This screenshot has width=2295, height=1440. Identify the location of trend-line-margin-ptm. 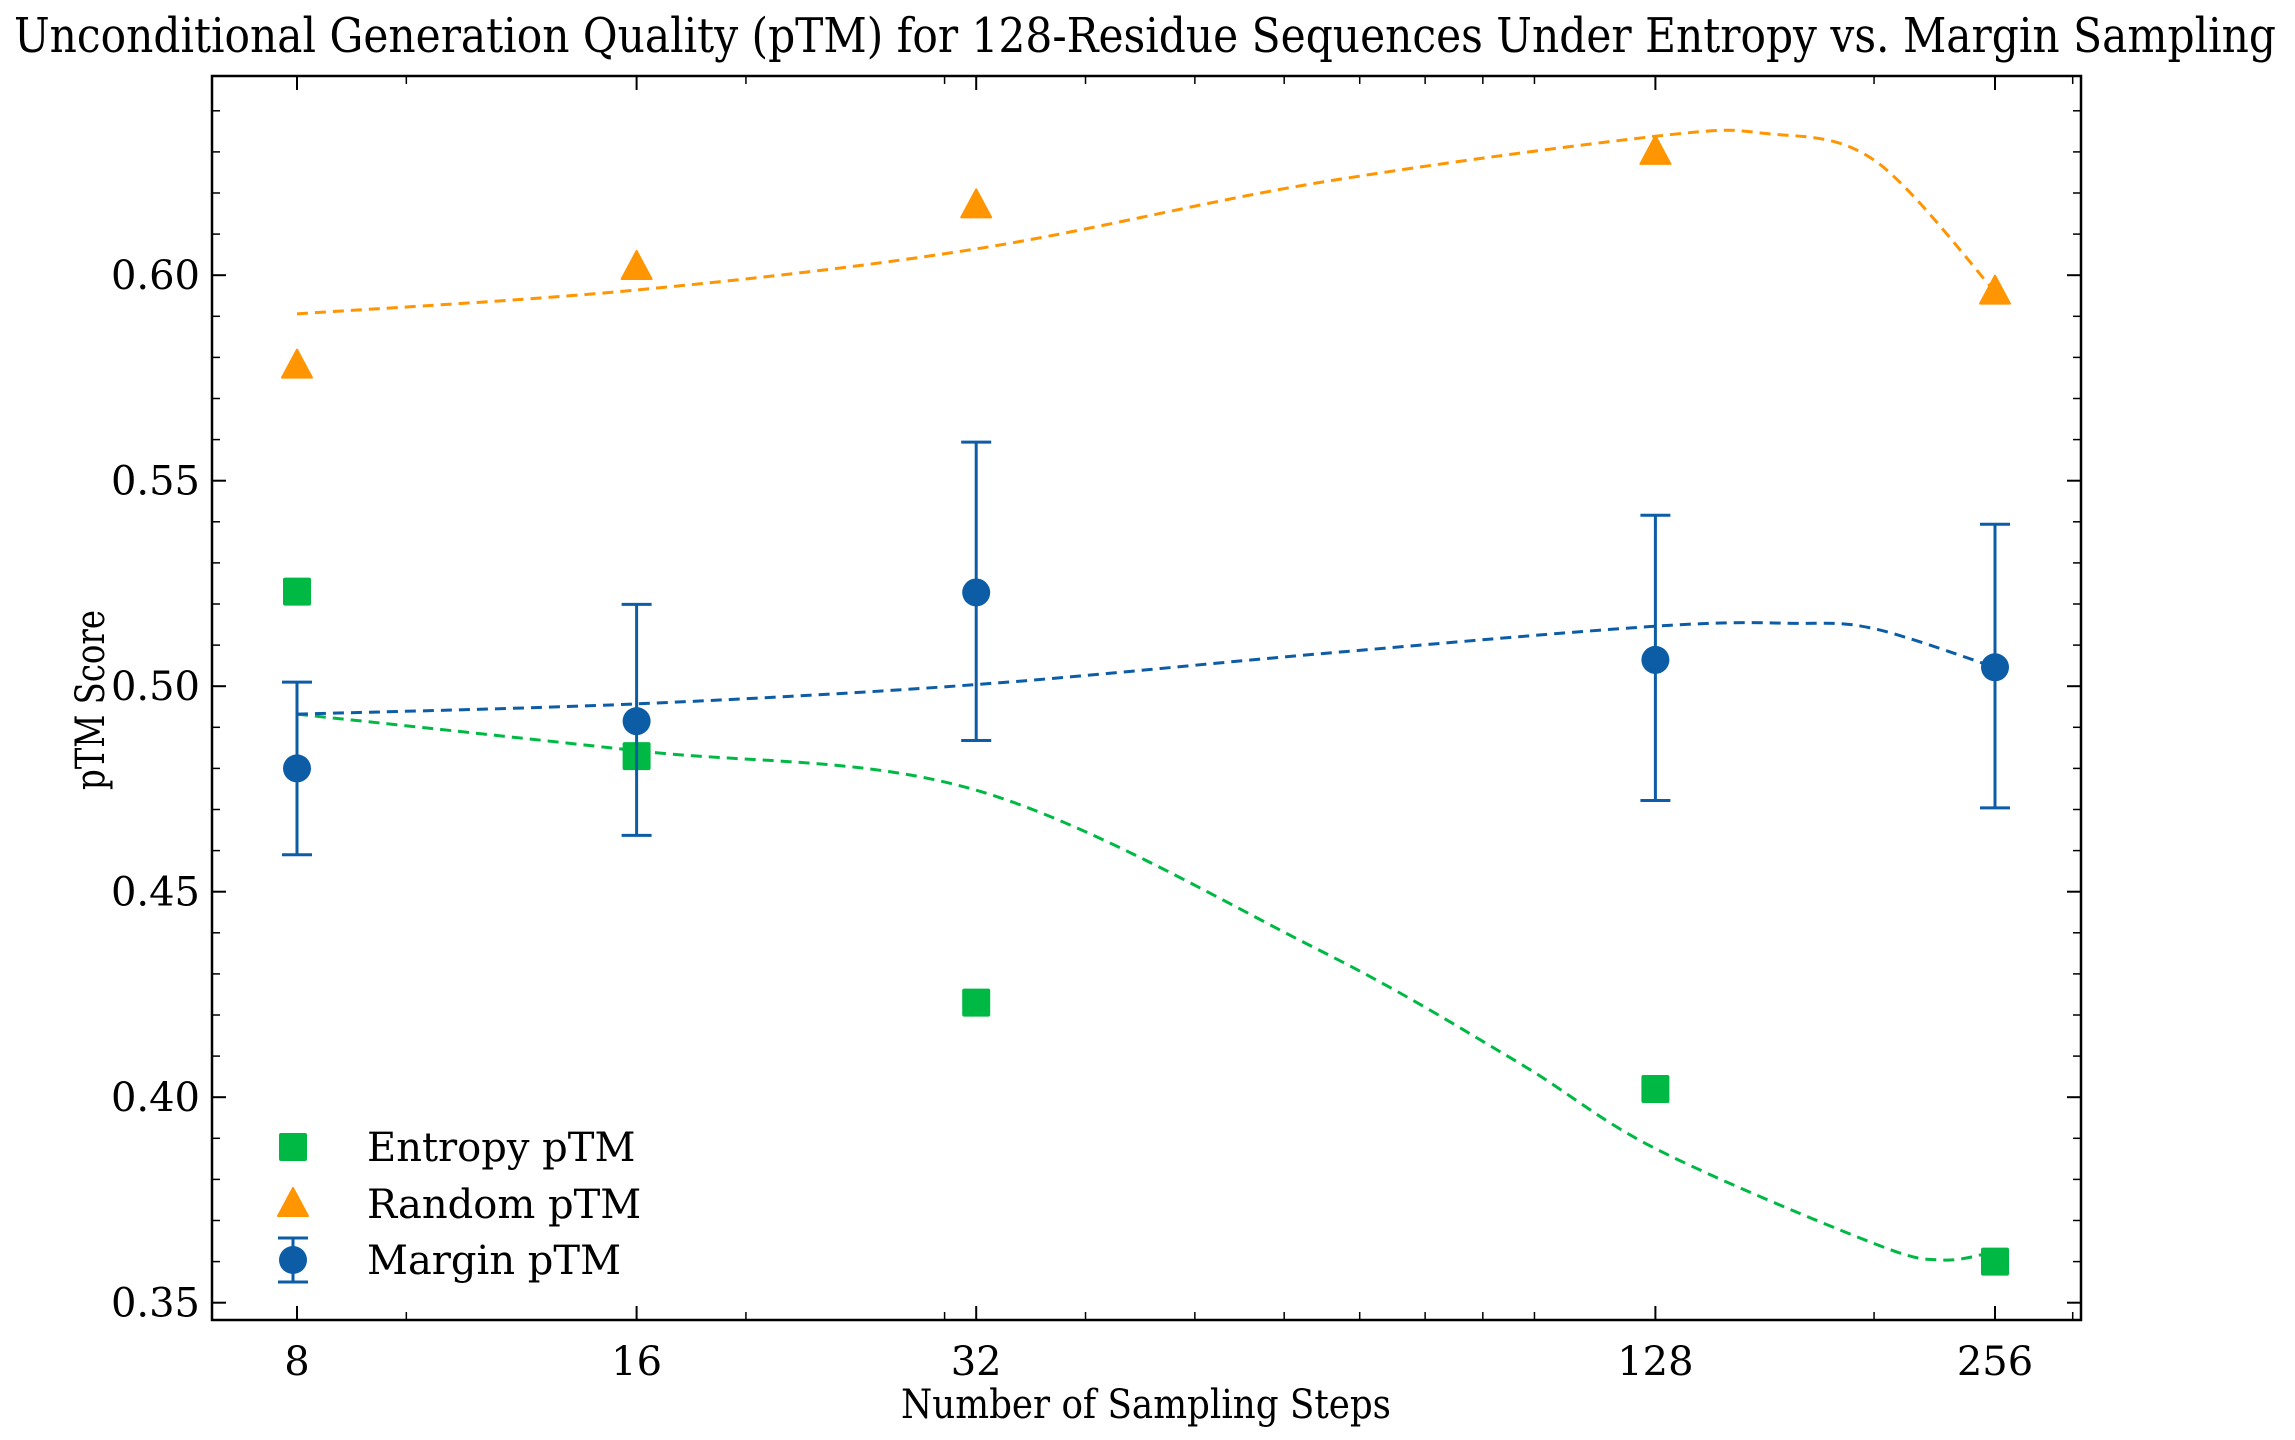
(1146, 668).